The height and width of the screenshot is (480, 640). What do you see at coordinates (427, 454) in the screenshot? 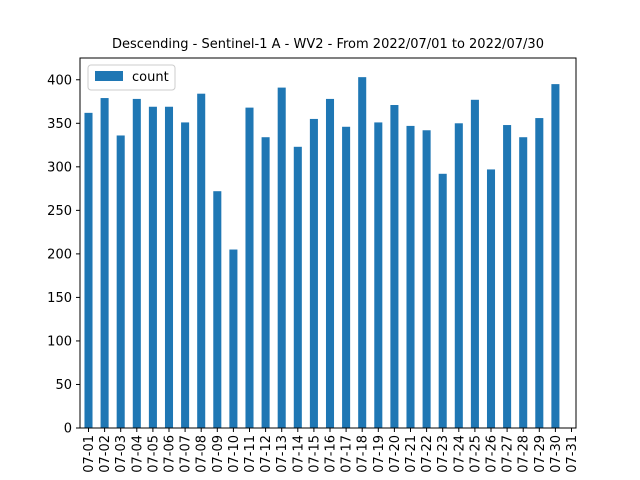
I see `x-tick-label: 07-22` at bounding box center [427, 454].